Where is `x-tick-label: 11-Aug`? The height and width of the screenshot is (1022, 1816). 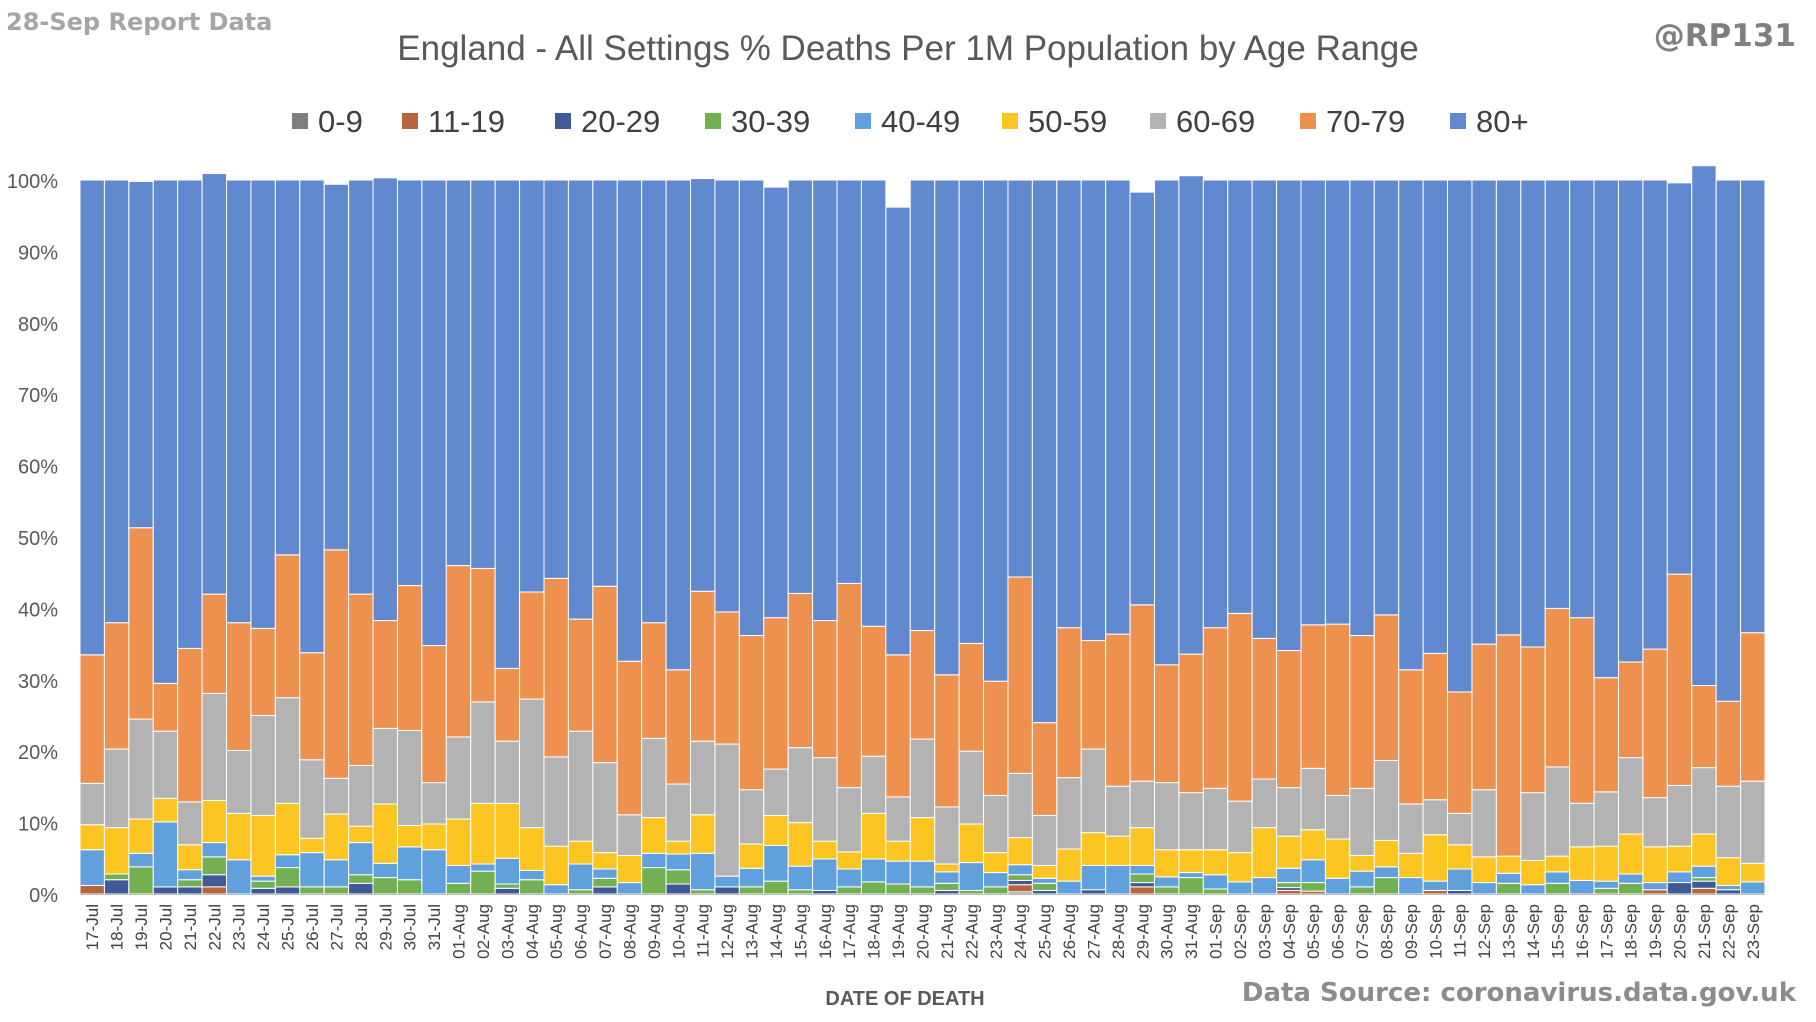
x-tick-label: 11-Aug is located at coordinates (703, 931).